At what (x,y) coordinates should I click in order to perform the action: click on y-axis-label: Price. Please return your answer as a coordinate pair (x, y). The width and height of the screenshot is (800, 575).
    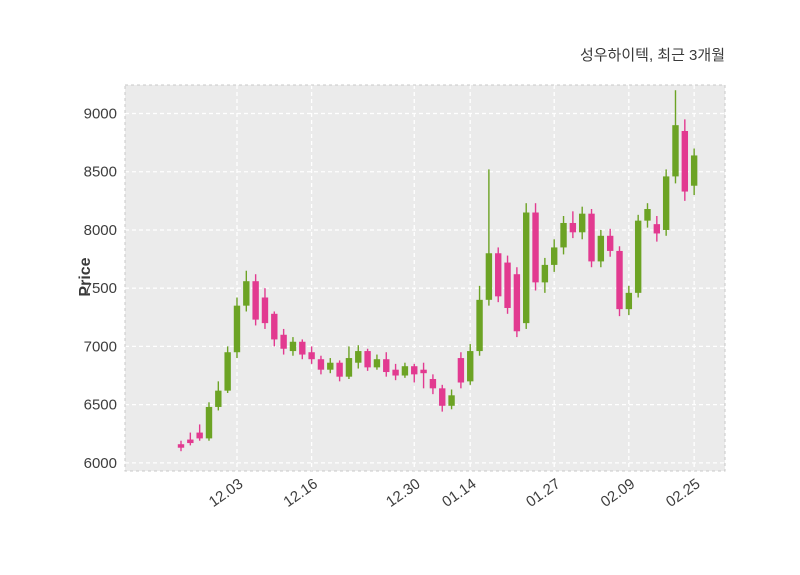
    Looking at the image, I should click on (85, 277).